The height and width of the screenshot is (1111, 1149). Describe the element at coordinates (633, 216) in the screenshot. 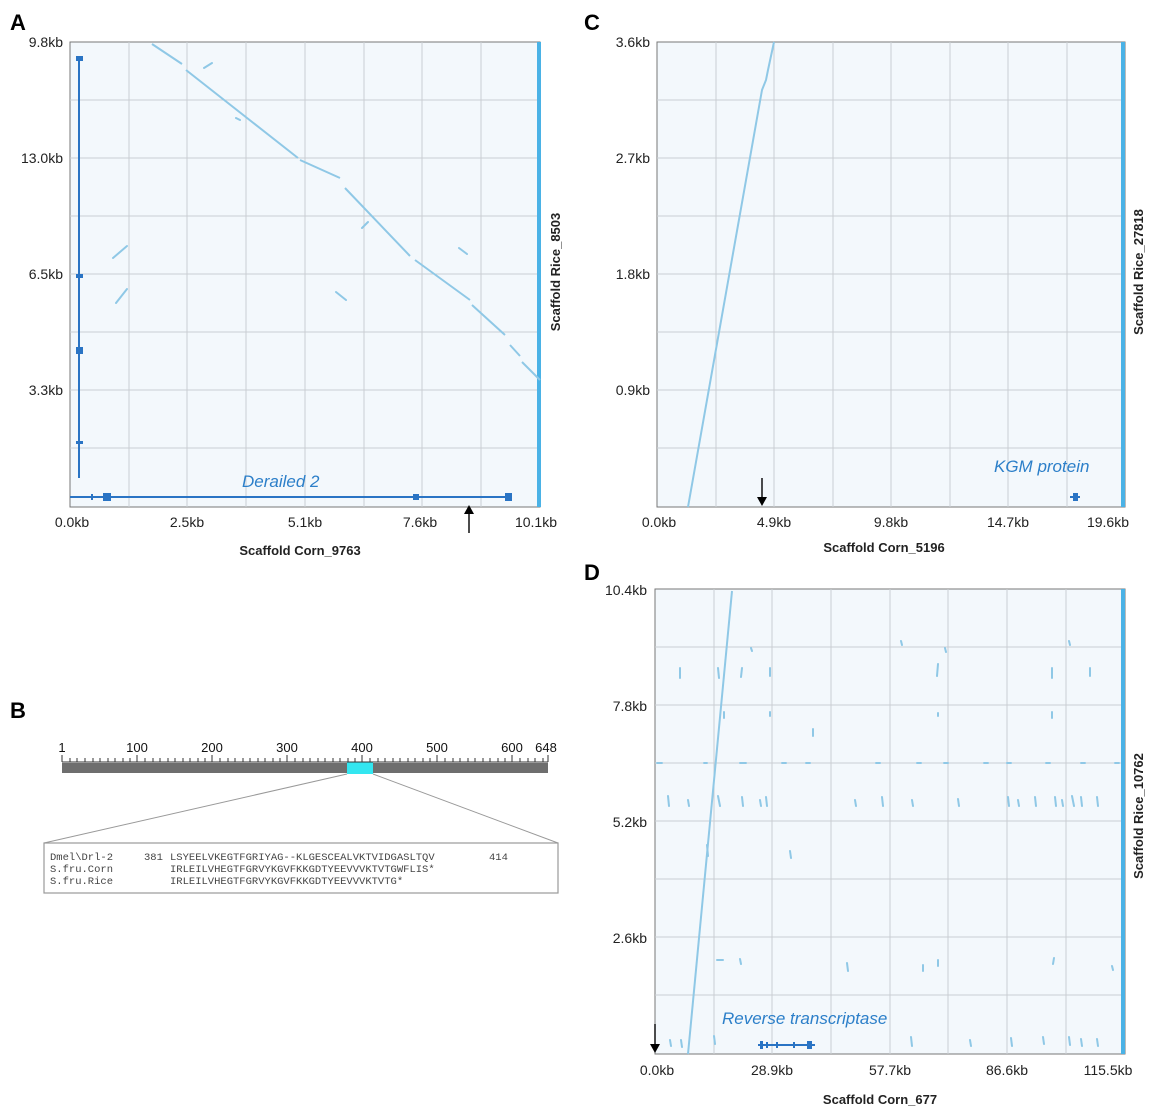

I see `panel-c-y-tick-labels: 3.6kb 2.7kb 1.8kb 0.9kb` at that location.